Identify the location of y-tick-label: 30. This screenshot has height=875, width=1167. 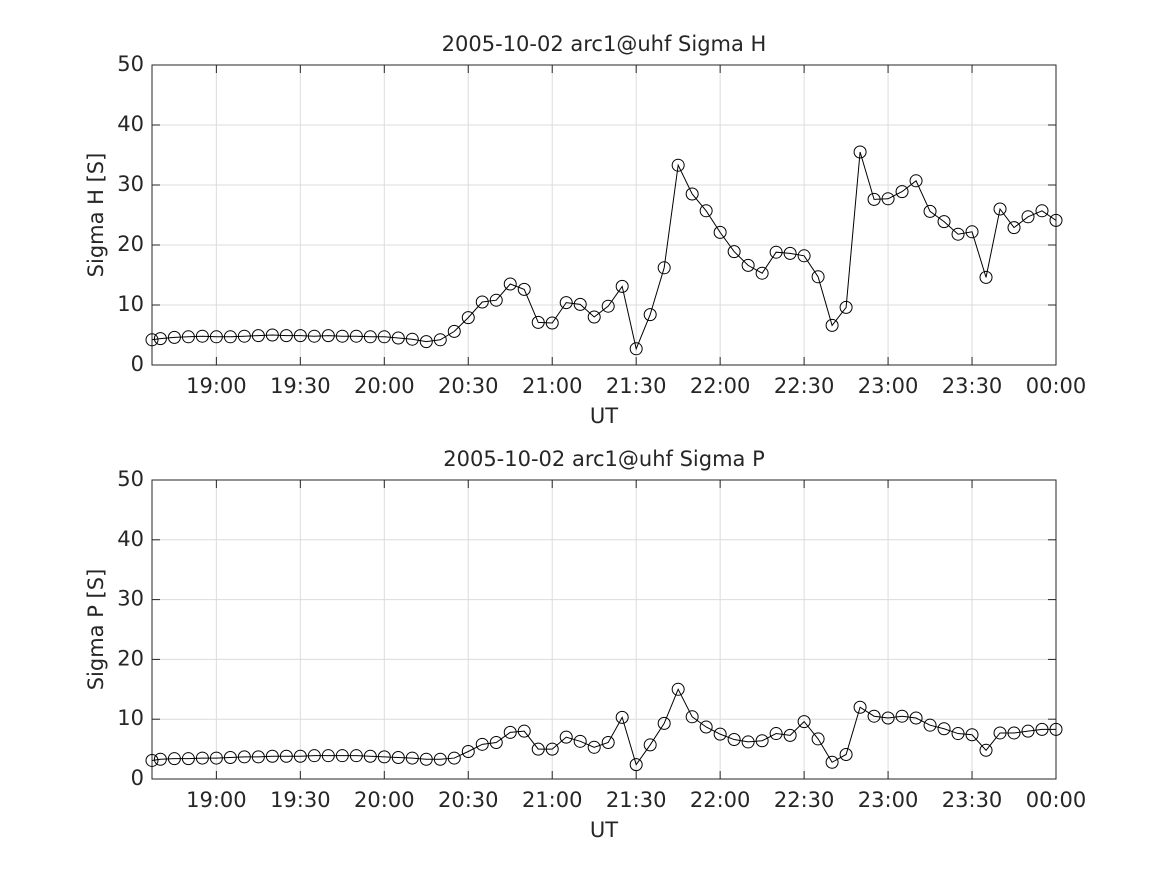
(130, 599).